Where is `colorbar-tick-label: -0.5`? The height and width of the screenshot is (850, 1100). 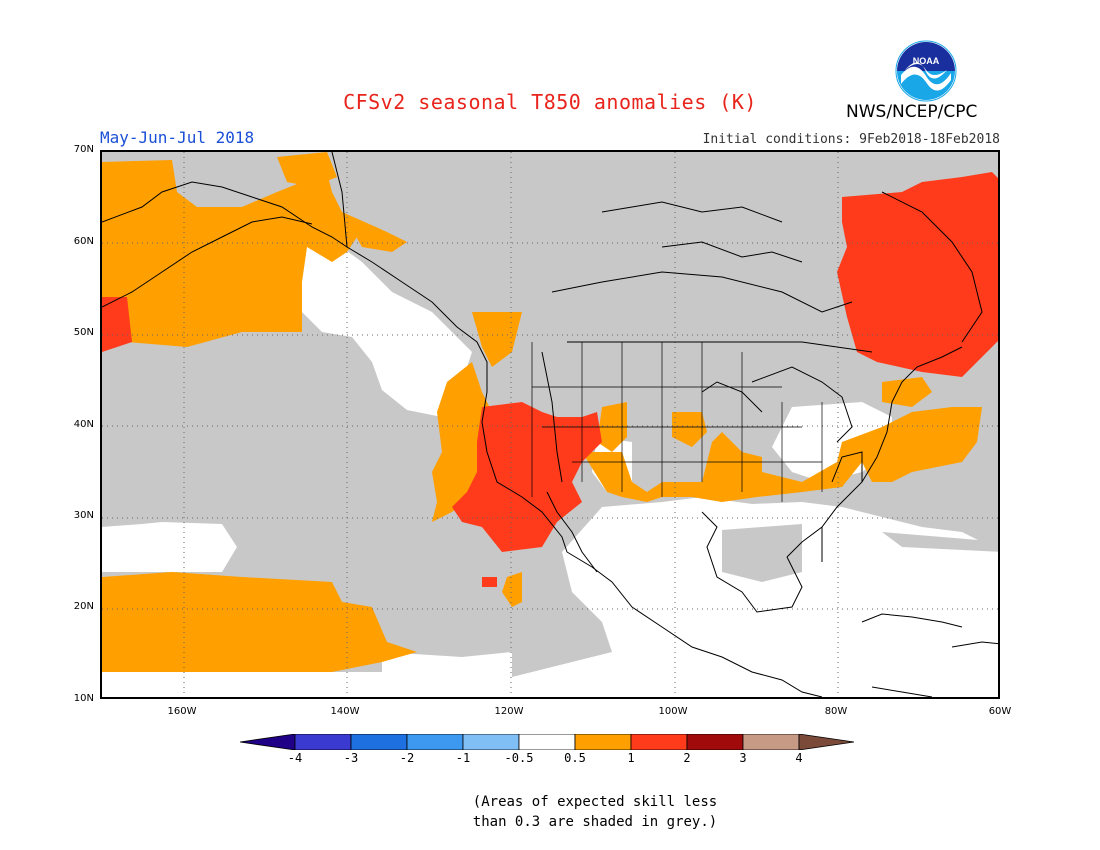
colorbar-tick-label: -0.5 is located at coordinates (519, 758).